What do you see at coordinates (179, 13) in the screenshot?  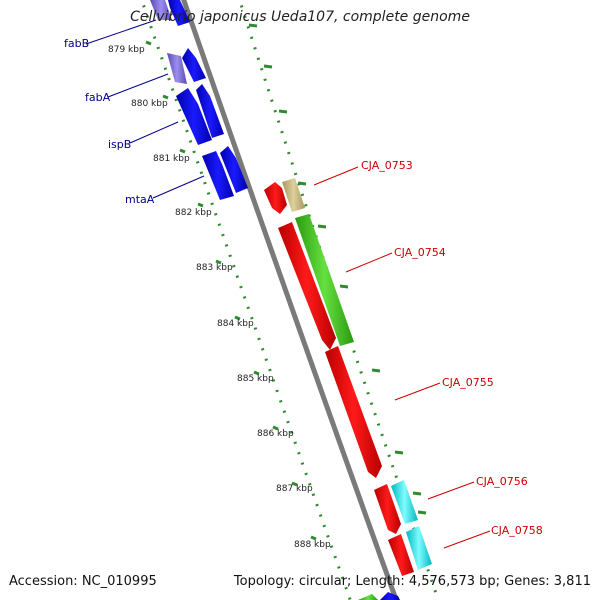 I see `gene-fabB-part-b` at bounding box center [179, 13].